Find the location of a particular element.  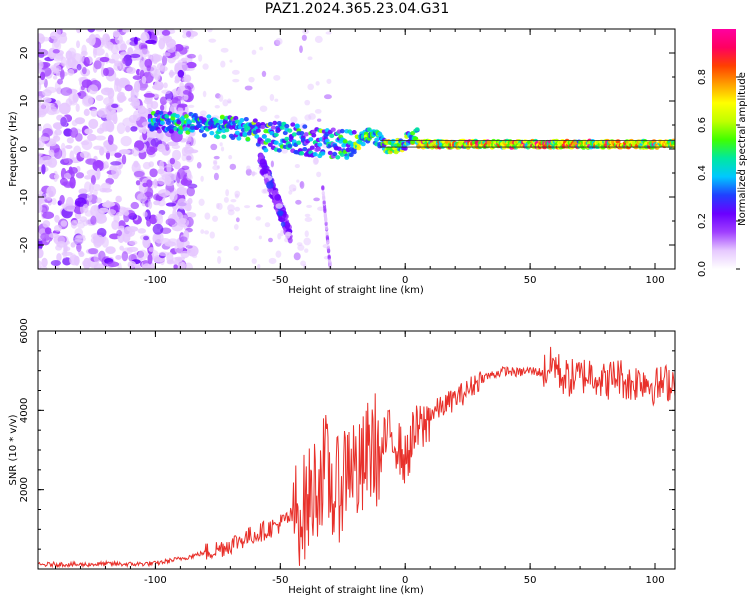

colorbar-tick-label: 0.6 is located at coordinates (702, 125).